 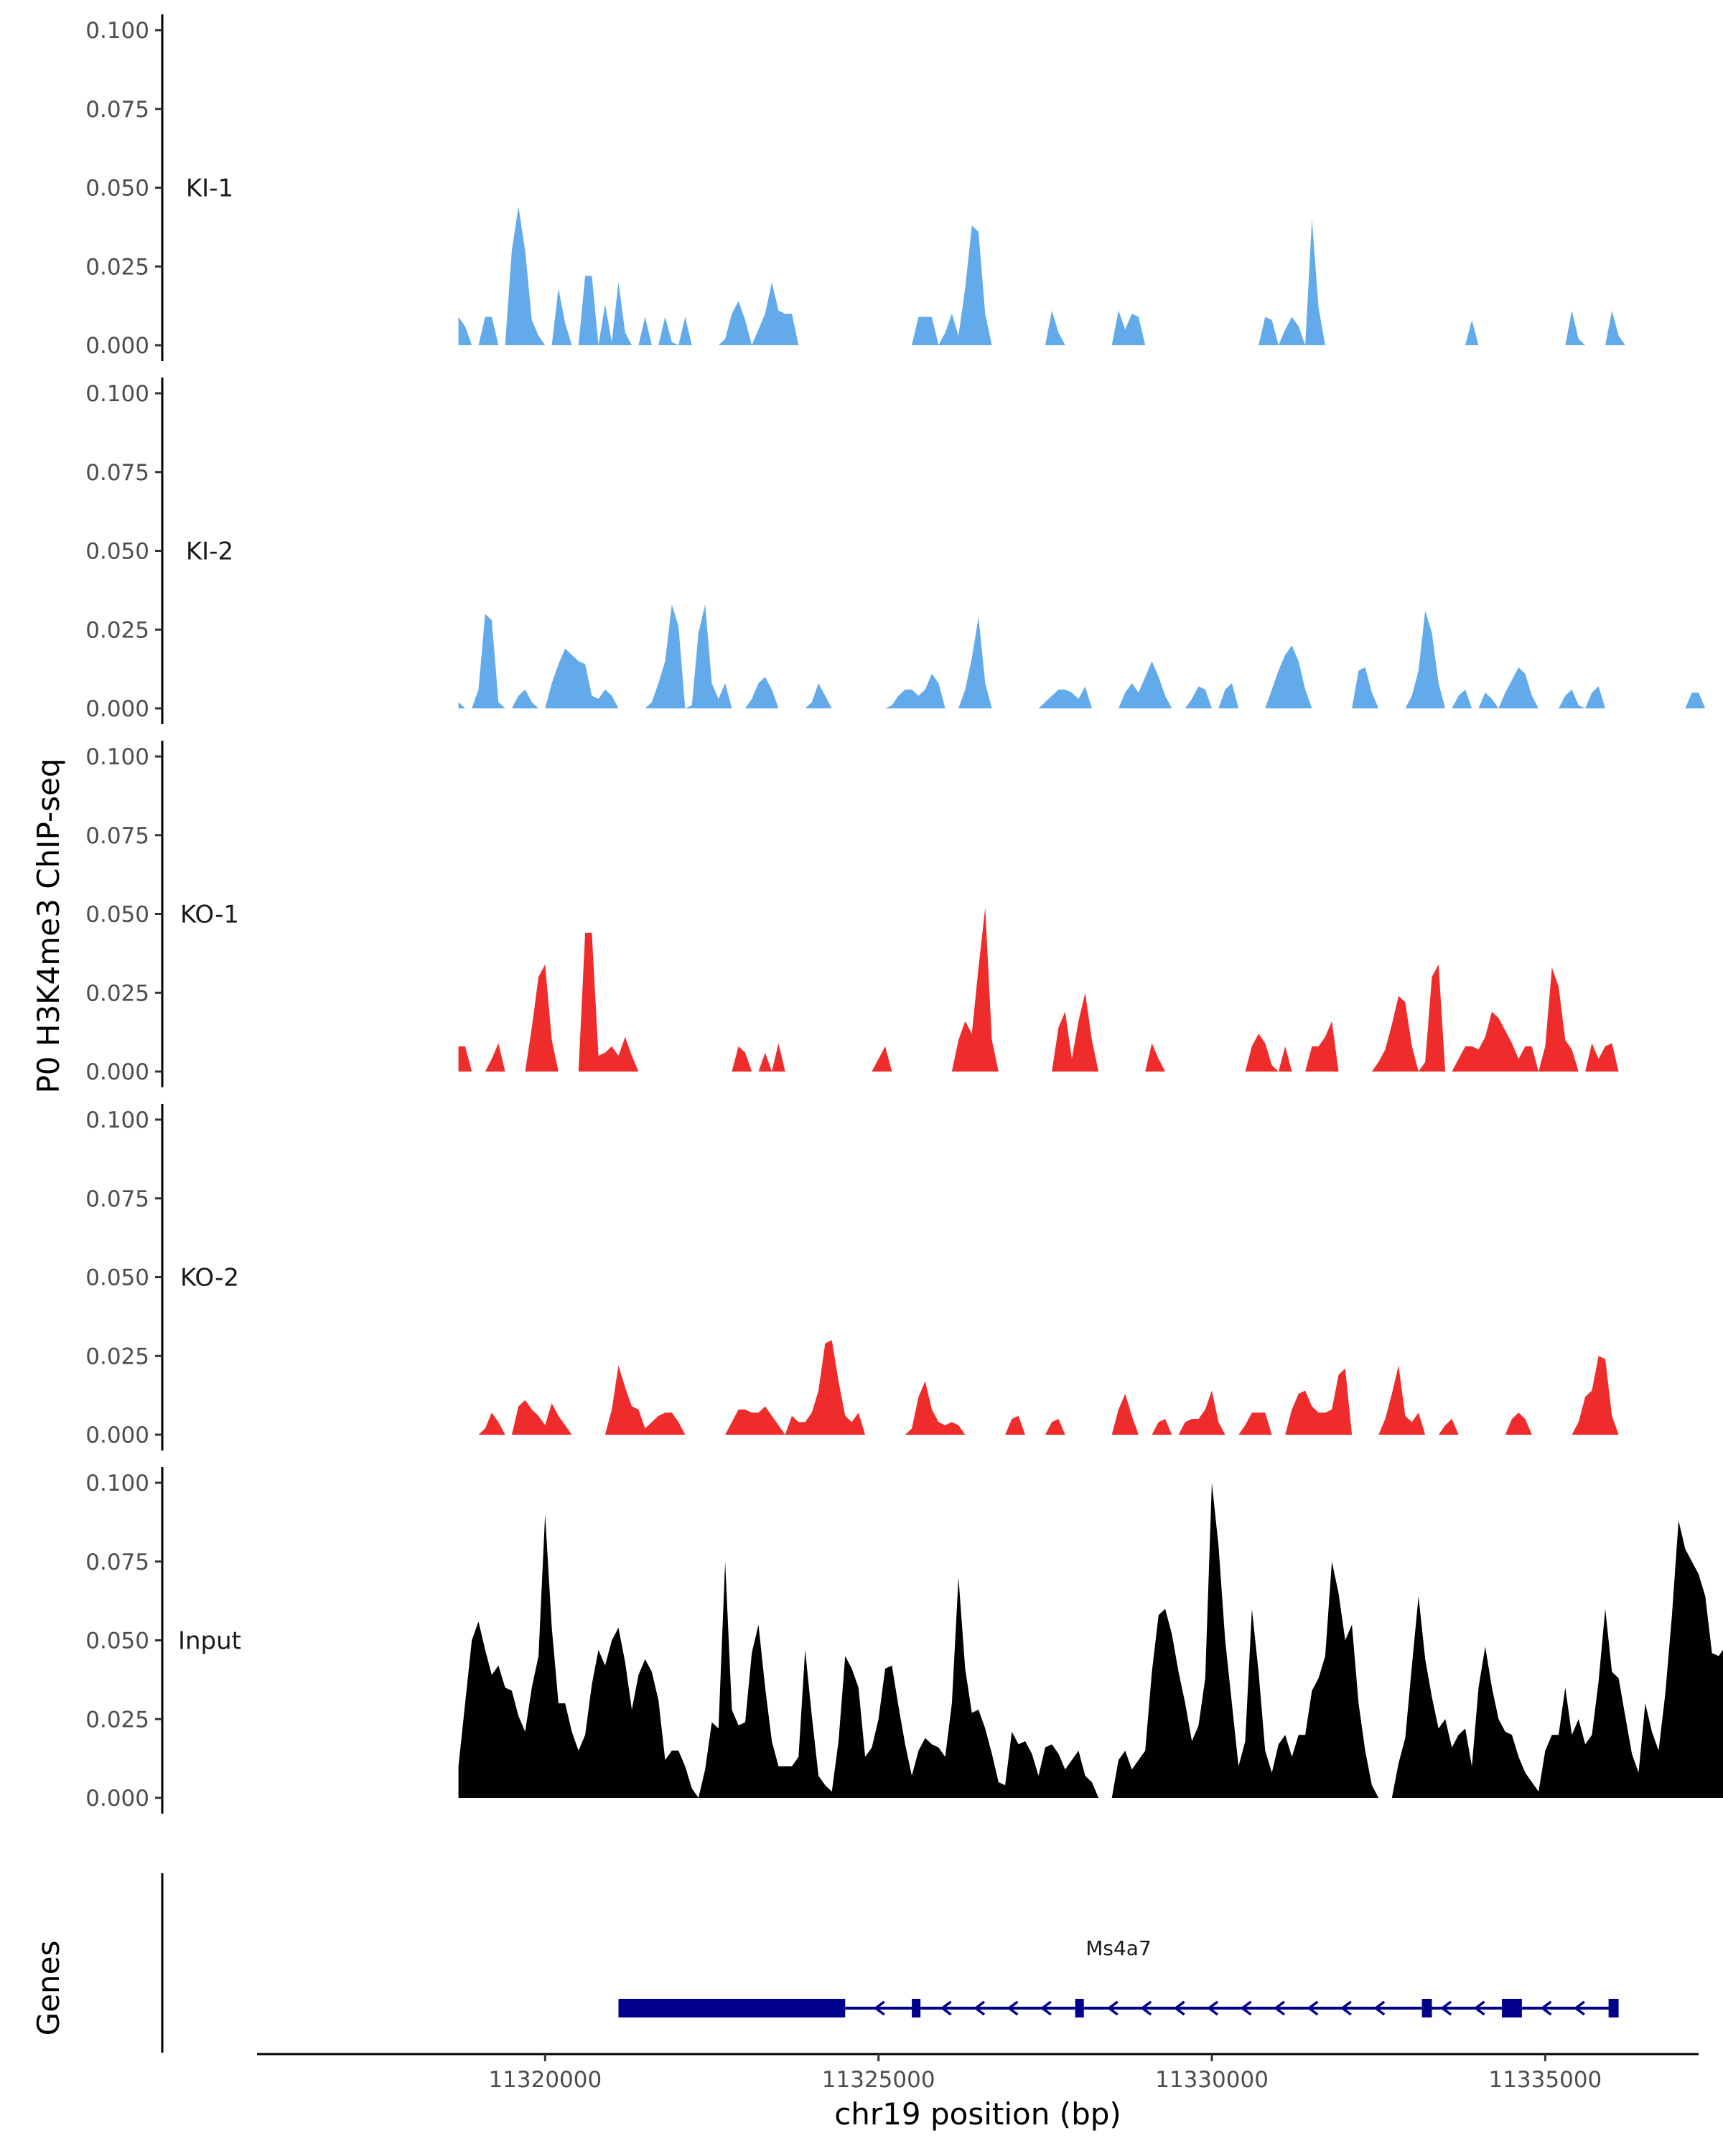 I want to click on track-label: KO-2, so click(x=209, y=1278).